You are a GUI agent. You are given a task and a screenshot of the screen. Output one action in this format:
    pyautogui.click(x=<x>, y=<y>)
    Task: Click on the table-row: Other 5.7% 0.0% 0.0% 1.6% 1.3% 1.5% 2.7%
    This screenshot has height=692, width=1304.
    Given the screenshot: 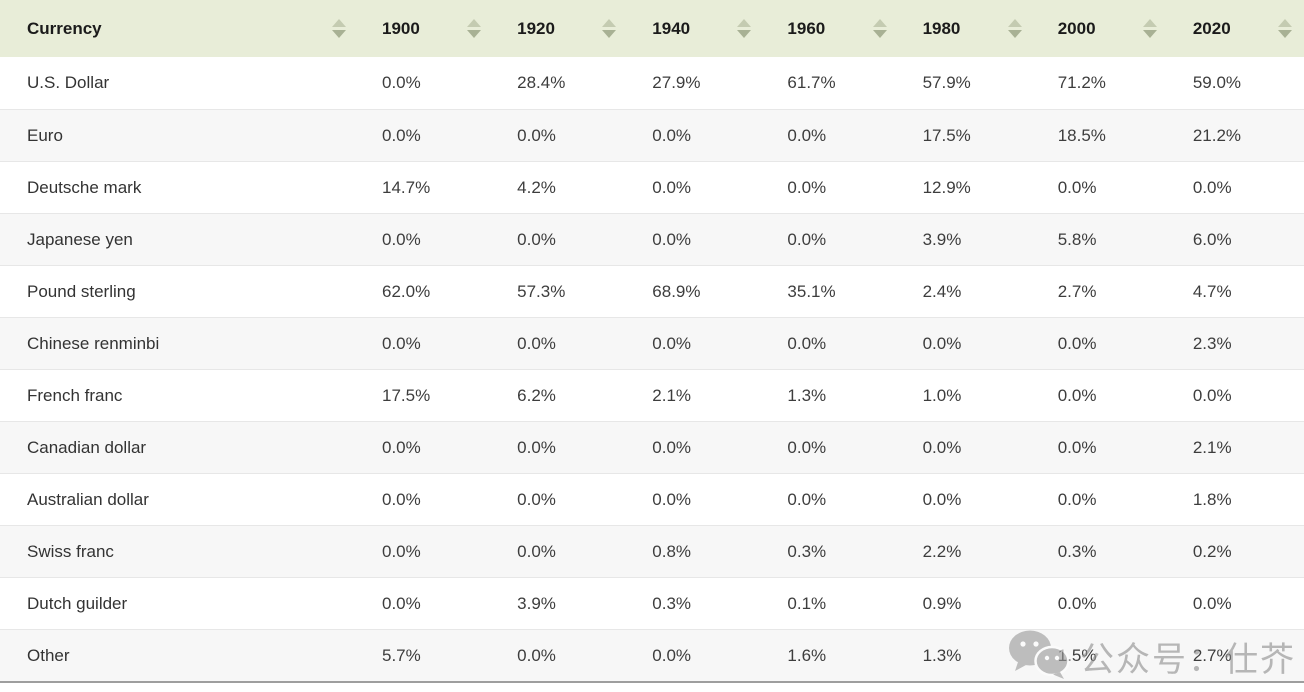 What is the action you would take?
    pyautogui.click(x=652, y=655)
    